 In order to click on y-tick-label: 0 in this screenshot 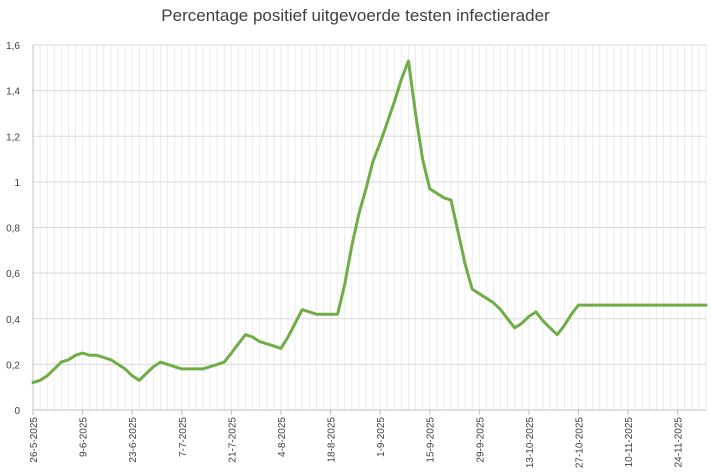, I will do `click(17, 411)`.